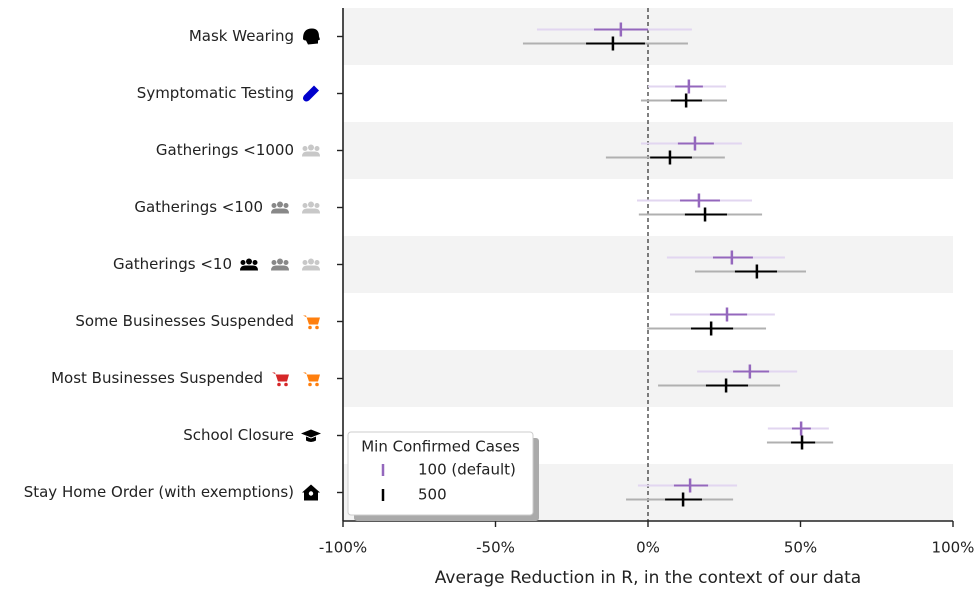  What do you see at coordinates (184, 321) in the screenshot?
I see `category-label: Some Businesses Suspended` at bounding box center [184, 321].